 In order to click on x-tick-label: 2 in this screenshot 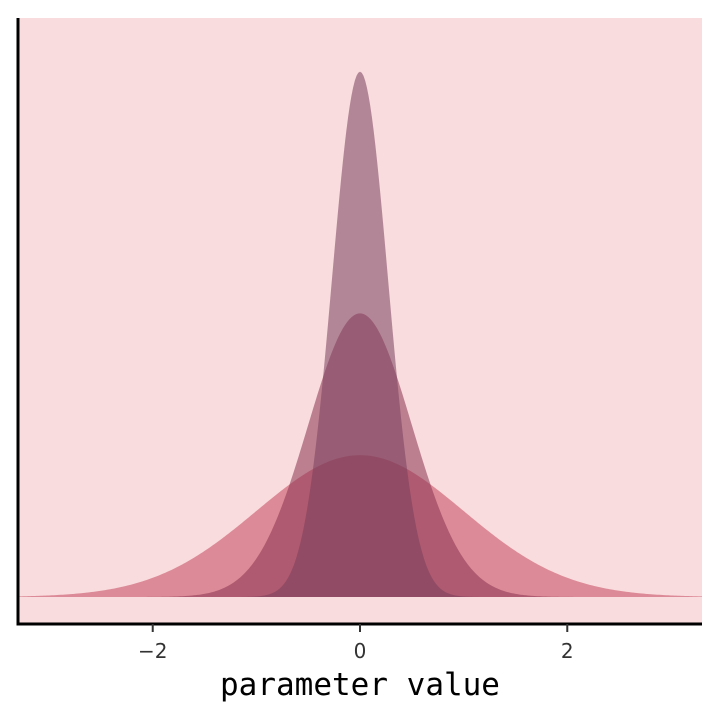, I will do `click(567, 651)`.